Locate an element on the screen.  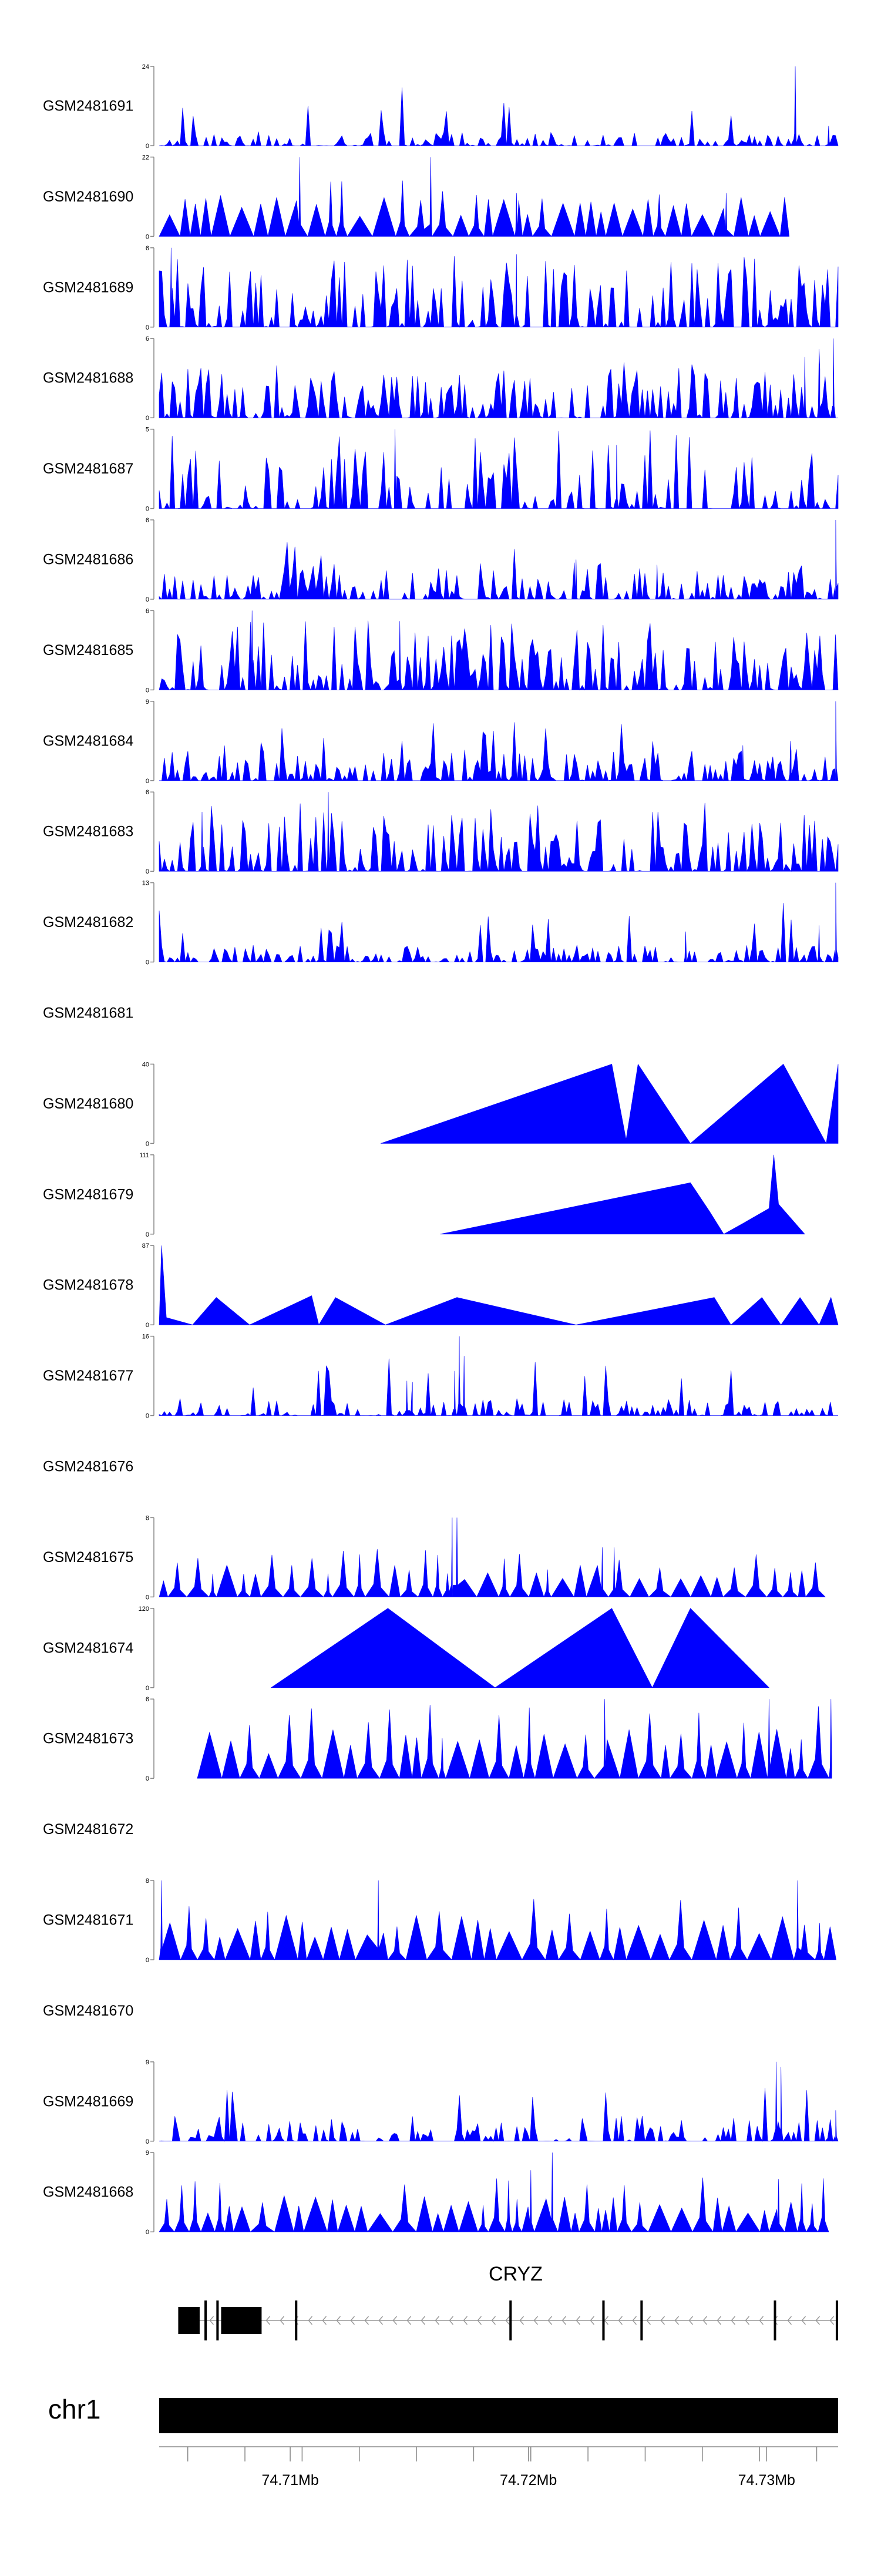
track-GSM2481677: GSM2481677 16 0 is located at coordinates (441, 1377).